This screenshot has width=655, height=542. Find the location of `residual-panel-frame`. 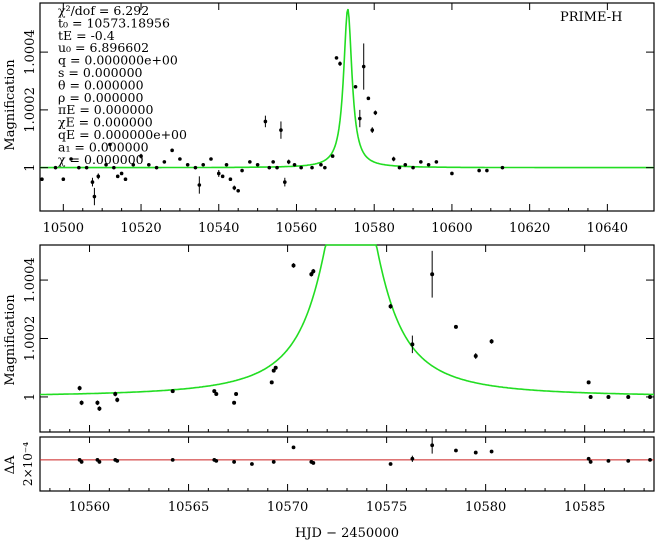

residual-panel-frame is located at coordinates (347, 464).